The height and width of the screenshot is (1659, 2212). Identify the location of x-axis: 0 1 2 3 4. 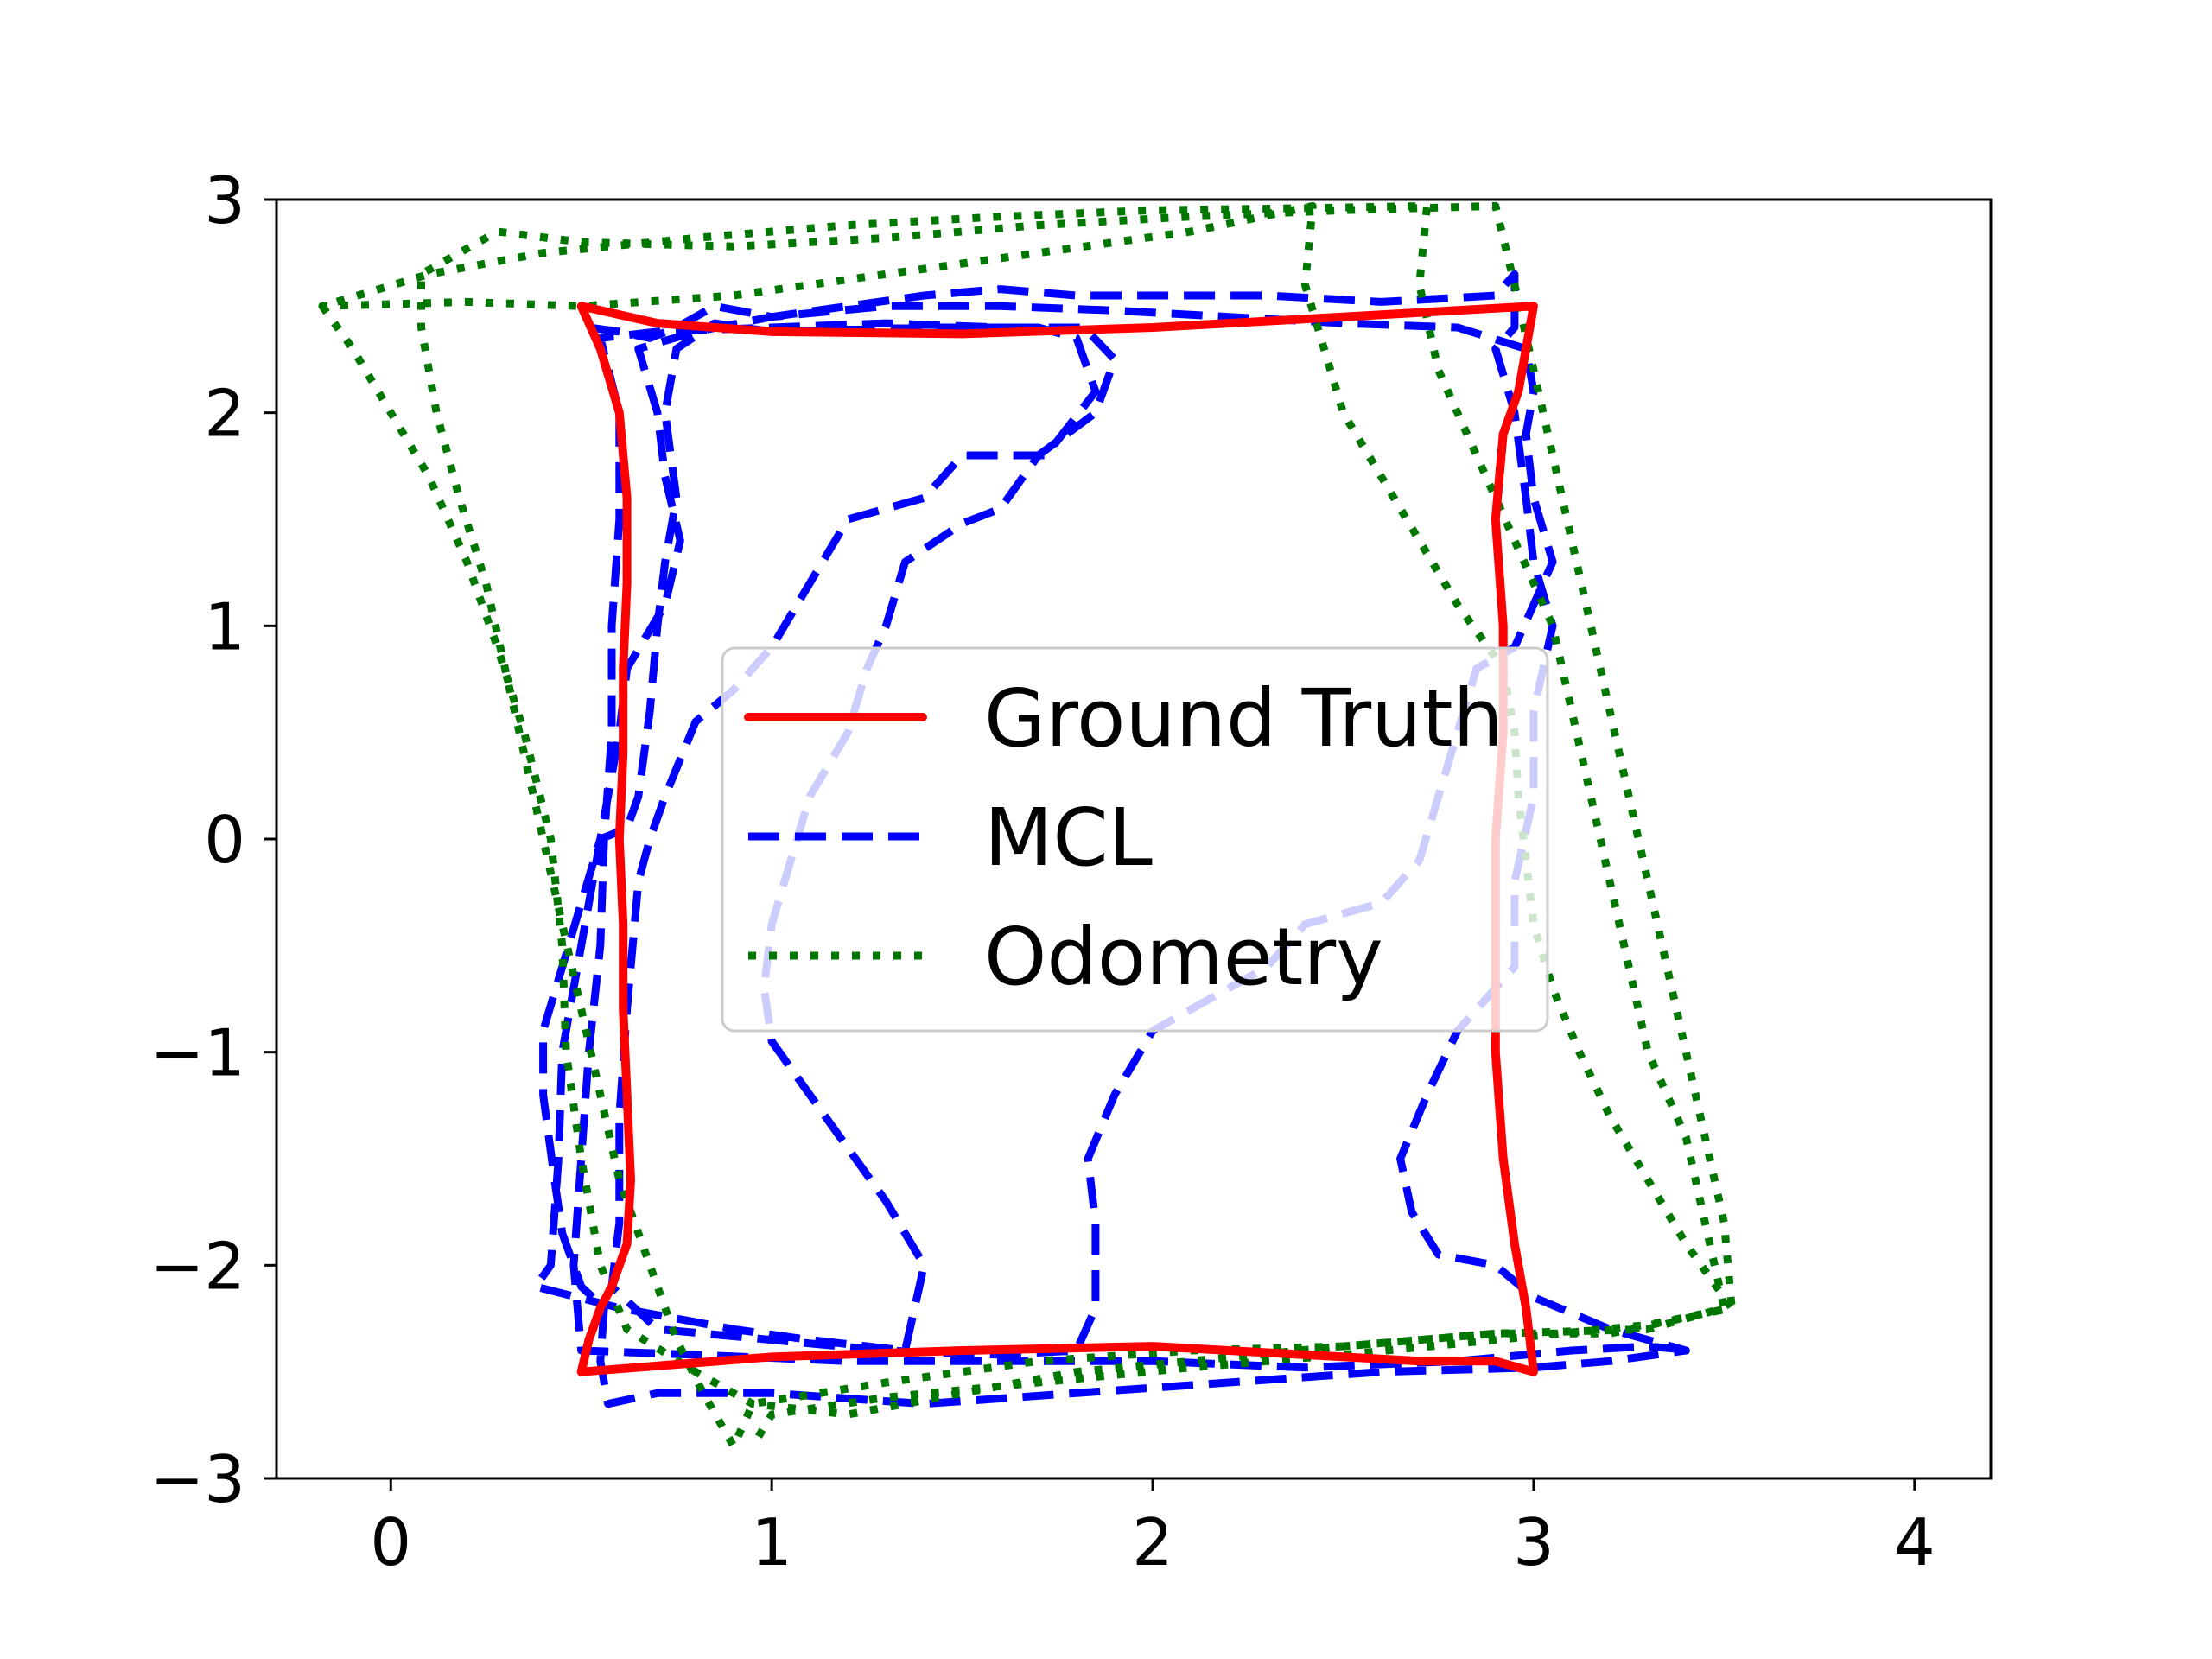
(1153, 1529).